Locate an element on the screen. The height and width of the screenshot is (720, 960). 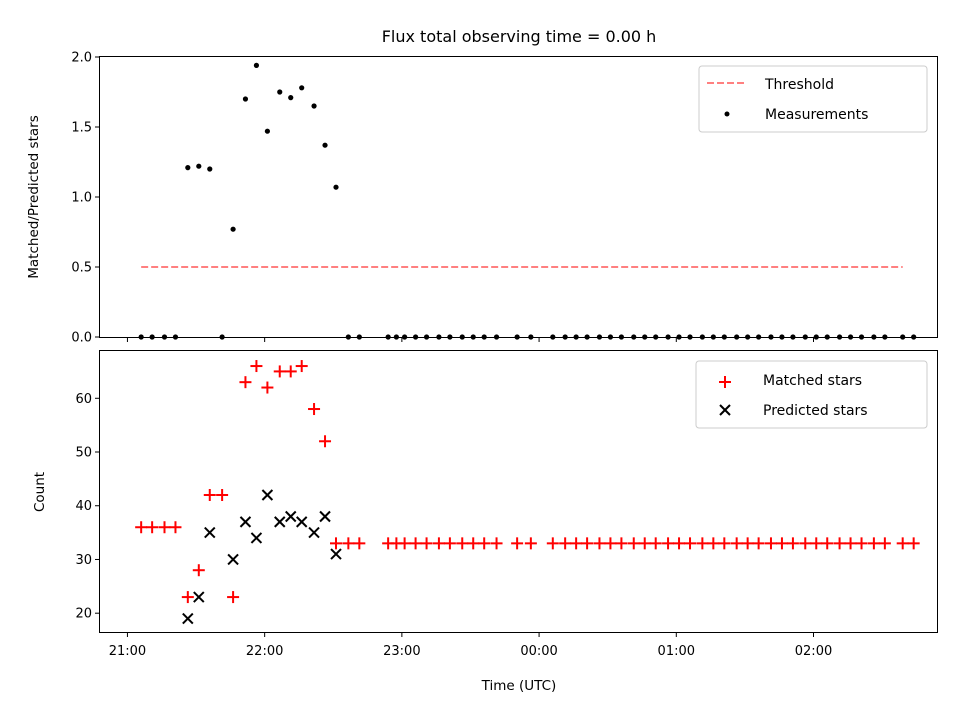
chart-title: Flux total observing time = 0.00 h is located at coordinates (519, 36).